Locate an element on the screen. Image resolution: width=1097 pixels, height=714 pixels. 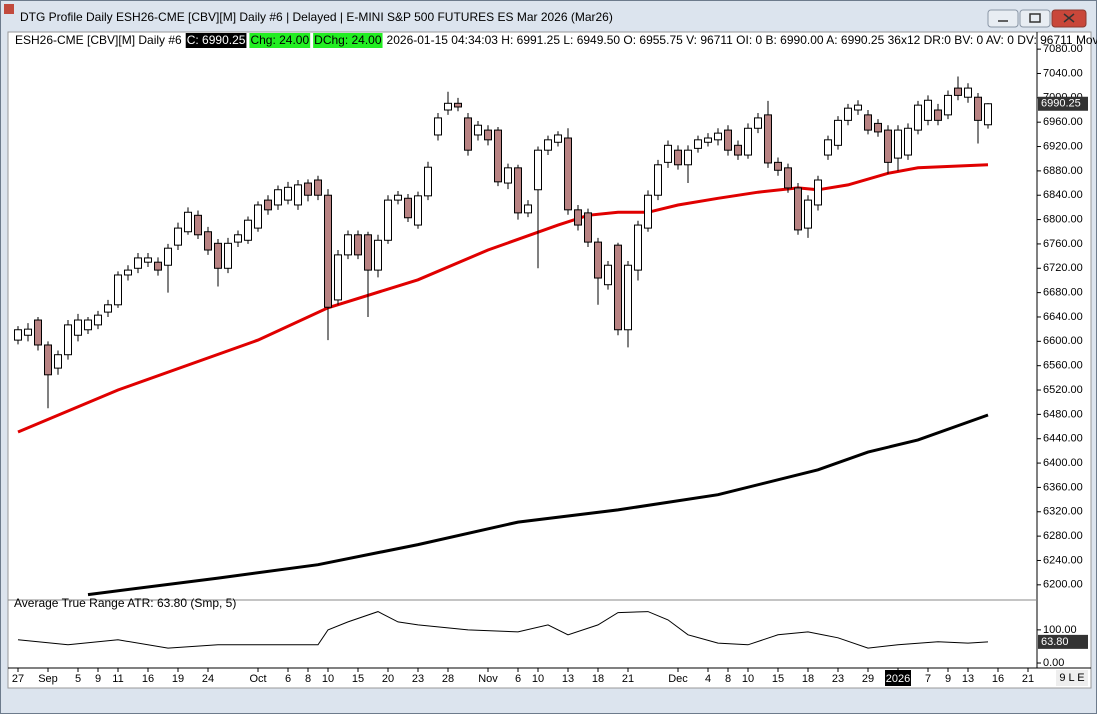
y-tick-label: 7080.00 is located at coordinates (1063, 49).